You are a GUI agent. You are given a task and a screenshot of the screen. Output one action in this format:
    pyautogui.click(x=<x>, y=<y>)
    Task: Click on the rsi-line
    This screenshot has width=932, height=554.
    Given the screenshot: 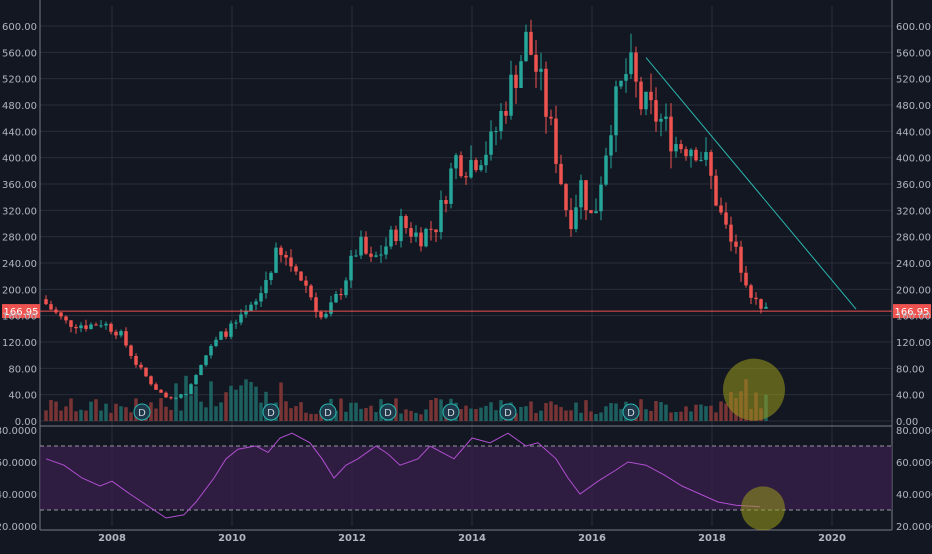 What is the action you would take?
    pyautogui.click(x=403, y=475)
    